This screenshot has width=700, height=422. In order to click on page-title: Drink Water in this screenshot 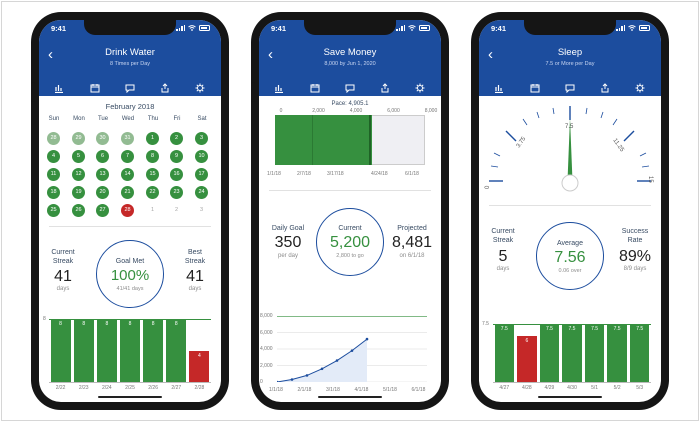, I will do `click(130, 52)`.